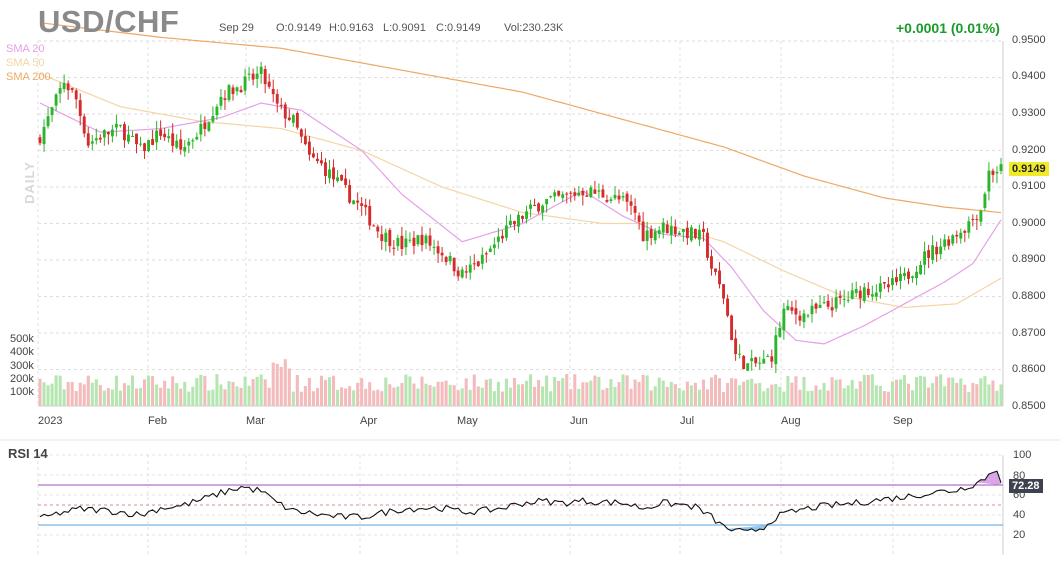 Image resolution: width=1060 pixels, height=566 pixels. I want to click on date-tick: Apr, so click(369, 421).